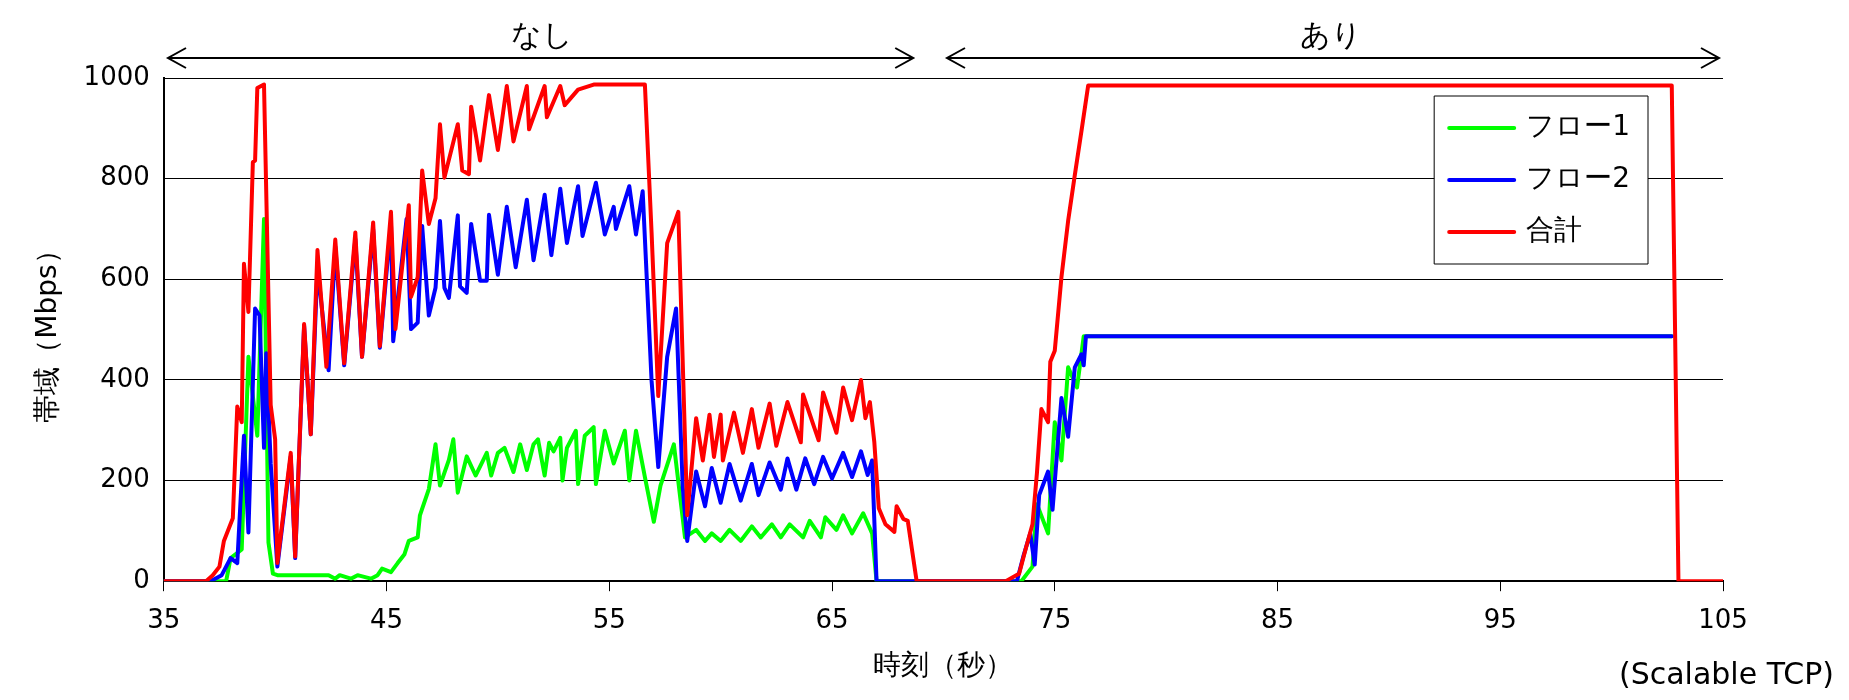 The width and height of the screenshot is (1849, 700). Describe the element at coordinates (1723, 618) in the screenshot. I see `x-tick-label: 105` at that location.